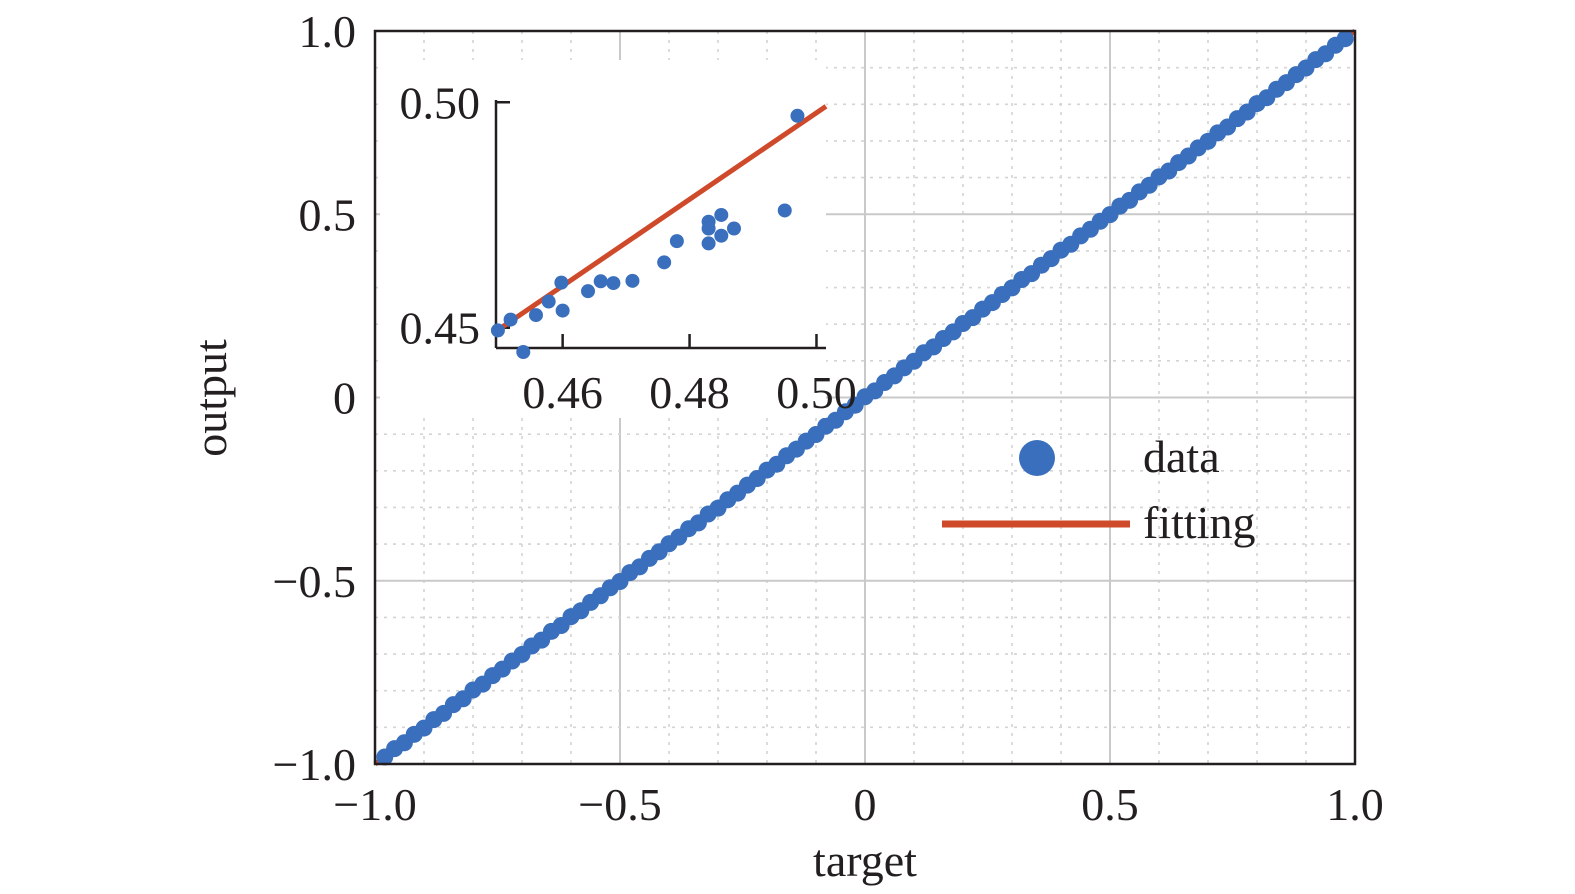  Describe the element at coordinates (1098, 489) in the screenshot. I see `legend: data fitting` at that location.